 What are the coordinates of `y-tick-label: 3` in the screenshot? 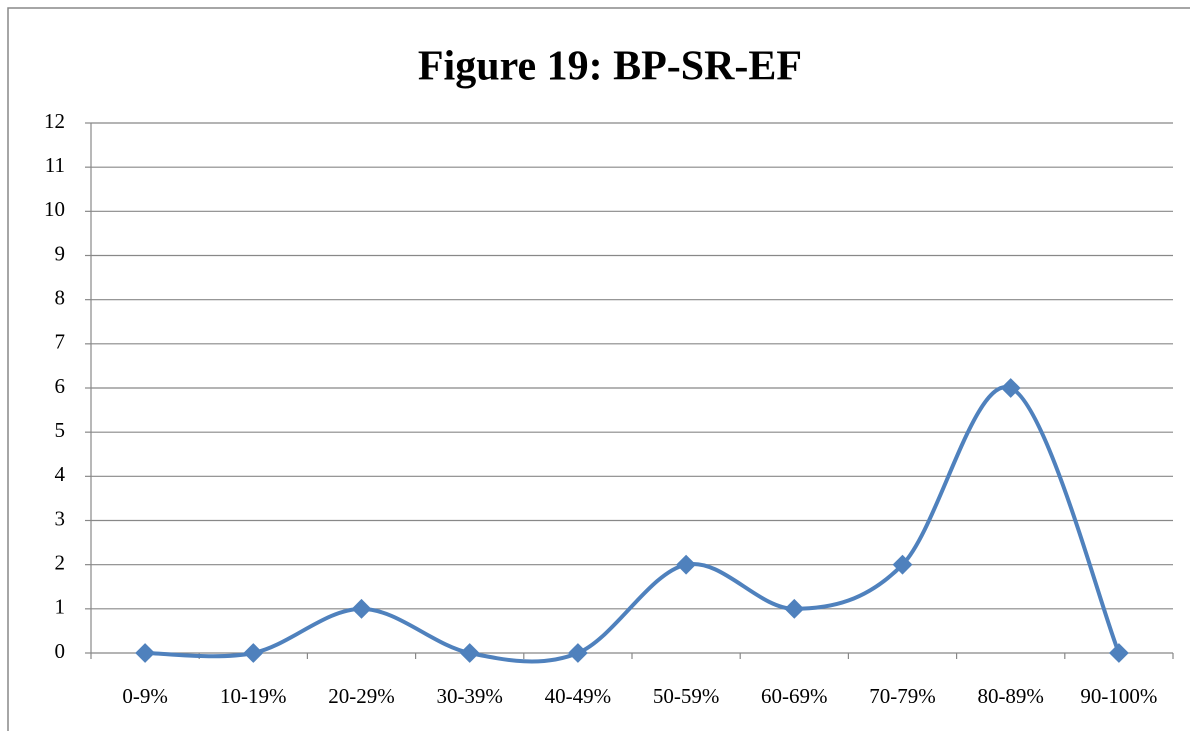 It's located at (60, 518).